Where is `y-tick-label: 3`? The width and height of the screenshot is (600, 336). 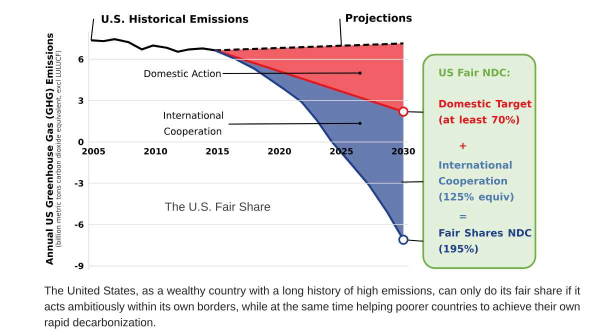
y-tick-label: 3 is located at coordinates (81, 101).